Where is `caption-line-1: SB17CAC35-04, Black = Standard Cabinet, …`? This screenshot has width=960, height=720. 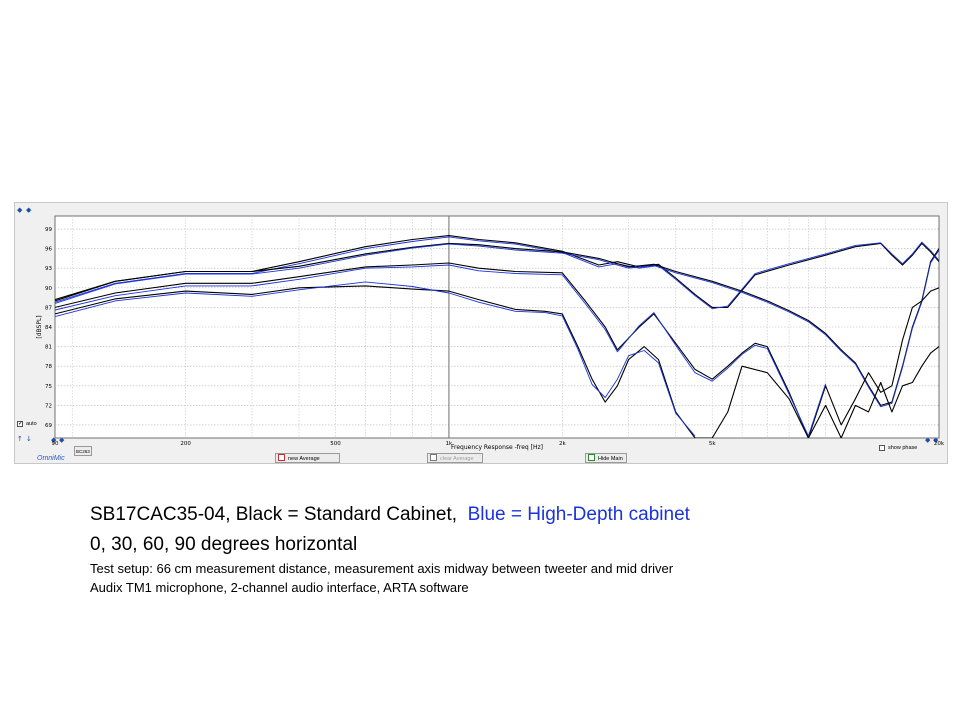 caption-line-1: SB17CAC35-04, Black = Standard Cabinet, … is located at coordinates (390, 515).